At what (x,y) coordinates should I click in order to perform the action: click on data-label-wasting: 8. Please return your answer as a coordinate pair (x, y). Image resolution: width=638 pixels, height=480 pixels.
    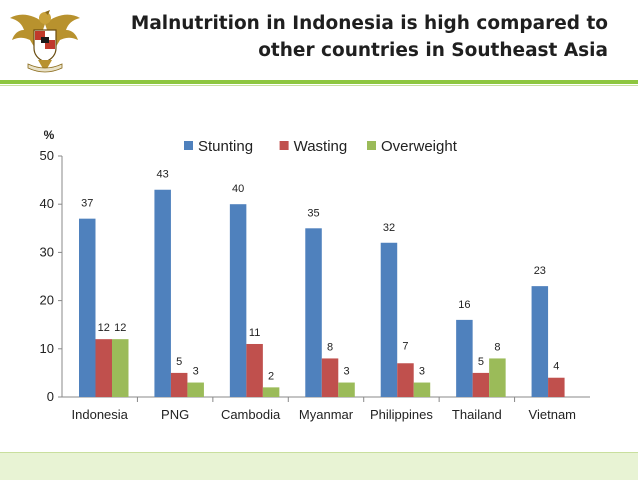
    Looking at the image, I should click on (330, 347).